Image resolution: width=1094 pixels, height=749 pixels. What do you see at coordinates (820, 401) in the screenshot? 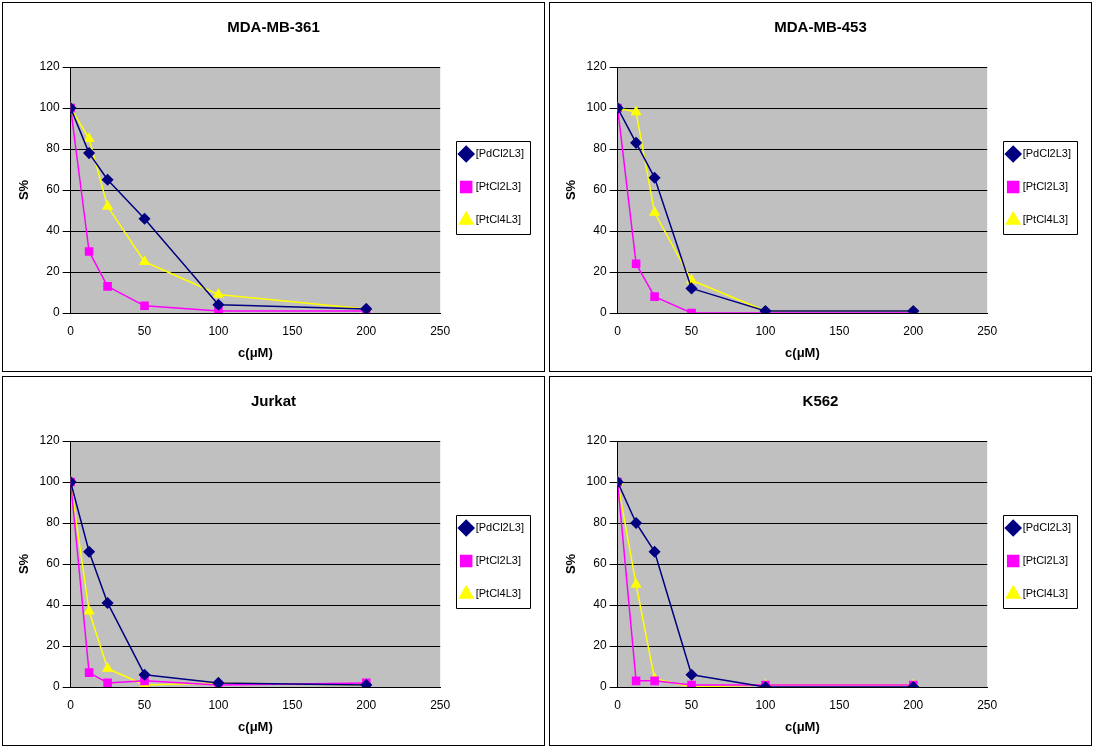
I see `chart-title: K562` at bounding box center [820, 401].